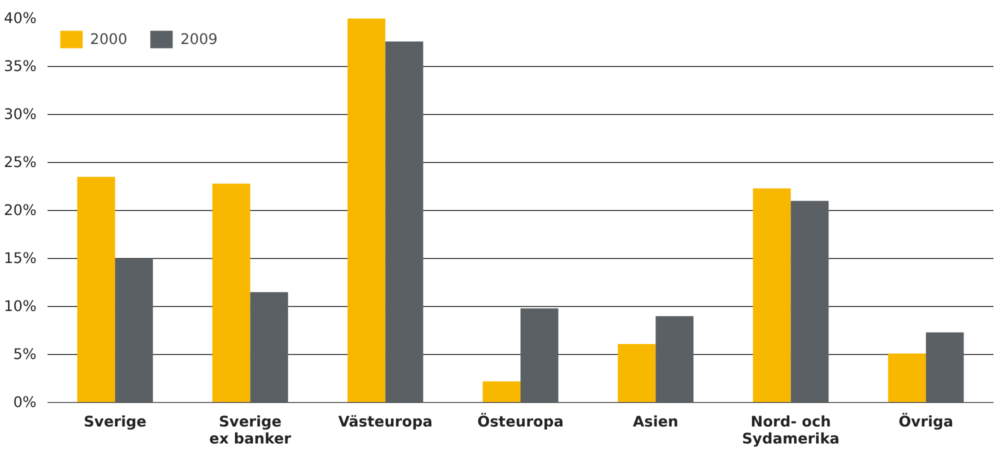  Describe the element at coordinates (520, 421) in the screenshot. I see `x-tick-label: Östeuropa` at that location.